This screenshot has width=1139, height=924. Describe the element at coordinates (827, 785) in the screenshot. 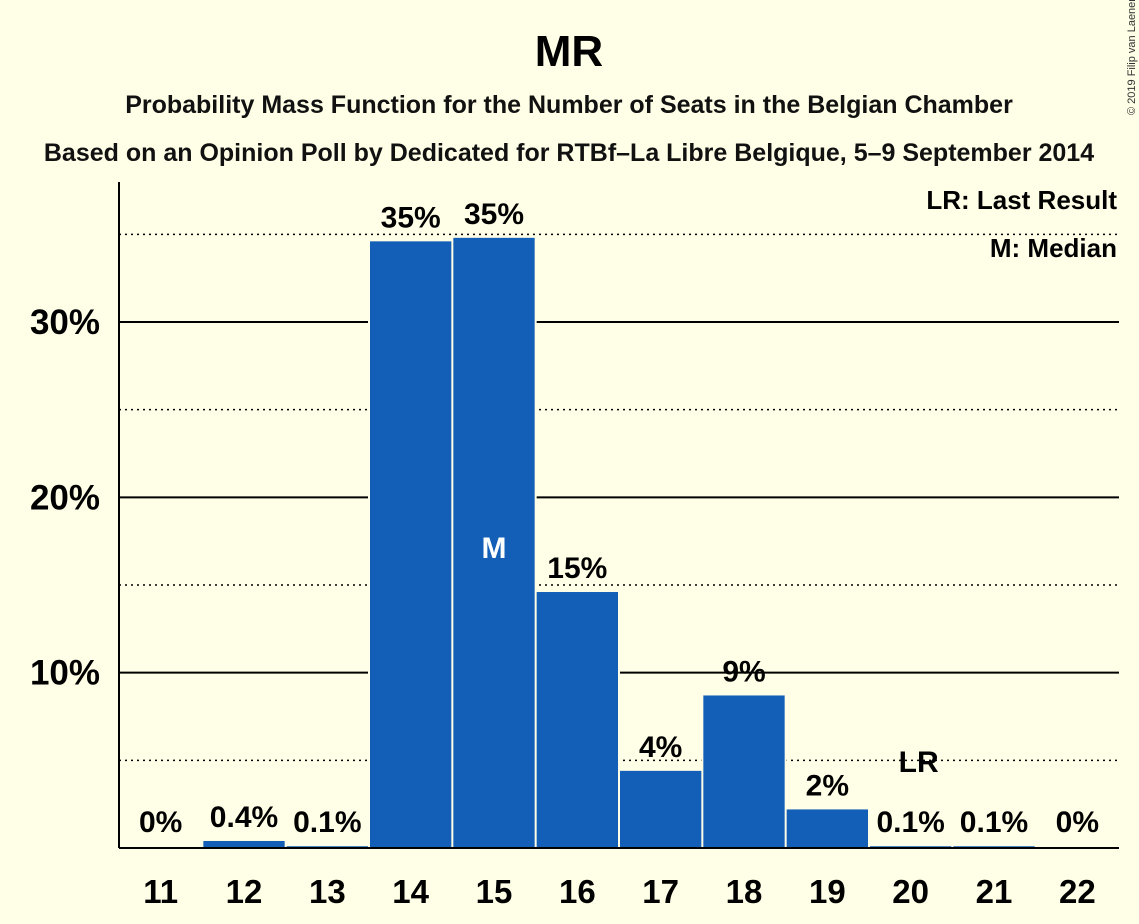

I see `data-label: 2%` at that location.